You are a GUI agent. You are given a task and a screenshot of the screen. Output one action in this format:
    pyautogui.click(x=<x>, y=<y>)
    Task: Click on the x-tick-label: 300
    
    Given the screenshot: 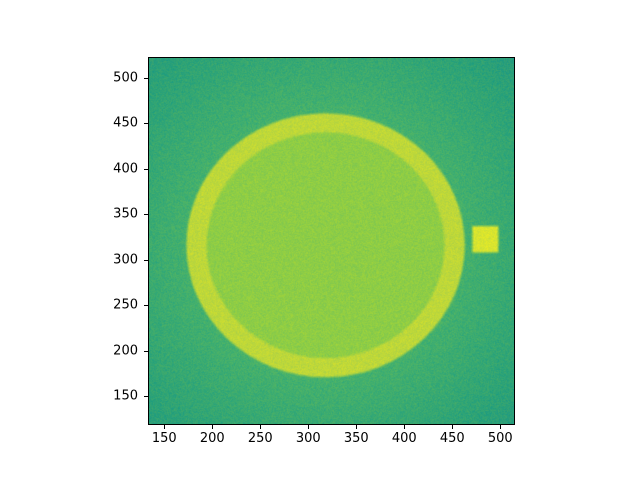 What is the action you would take?
    pyautogui.click(x=308, y=438)
    